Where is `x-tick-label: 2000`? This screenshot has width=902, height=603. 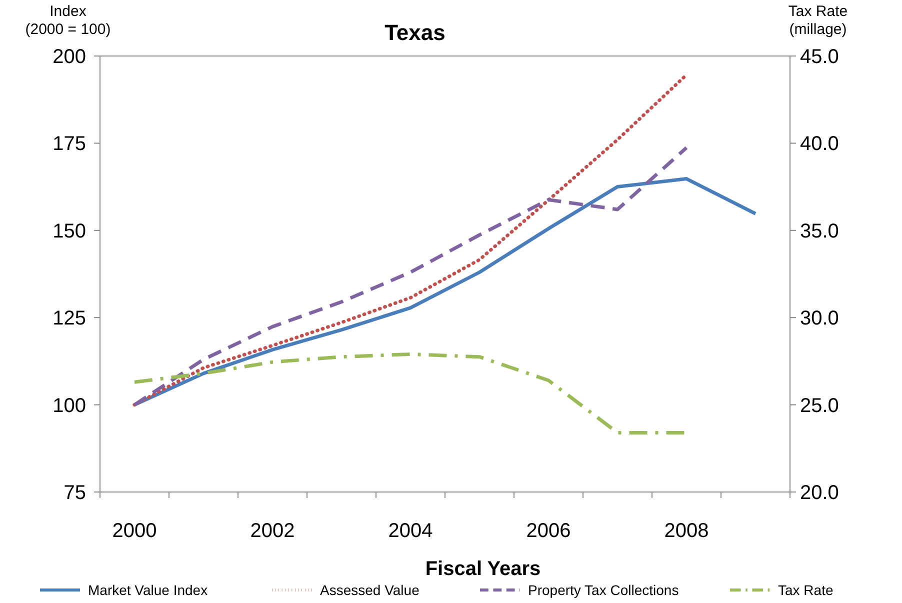
x-tick-label: 2000 is located at coordinates (134, 531).